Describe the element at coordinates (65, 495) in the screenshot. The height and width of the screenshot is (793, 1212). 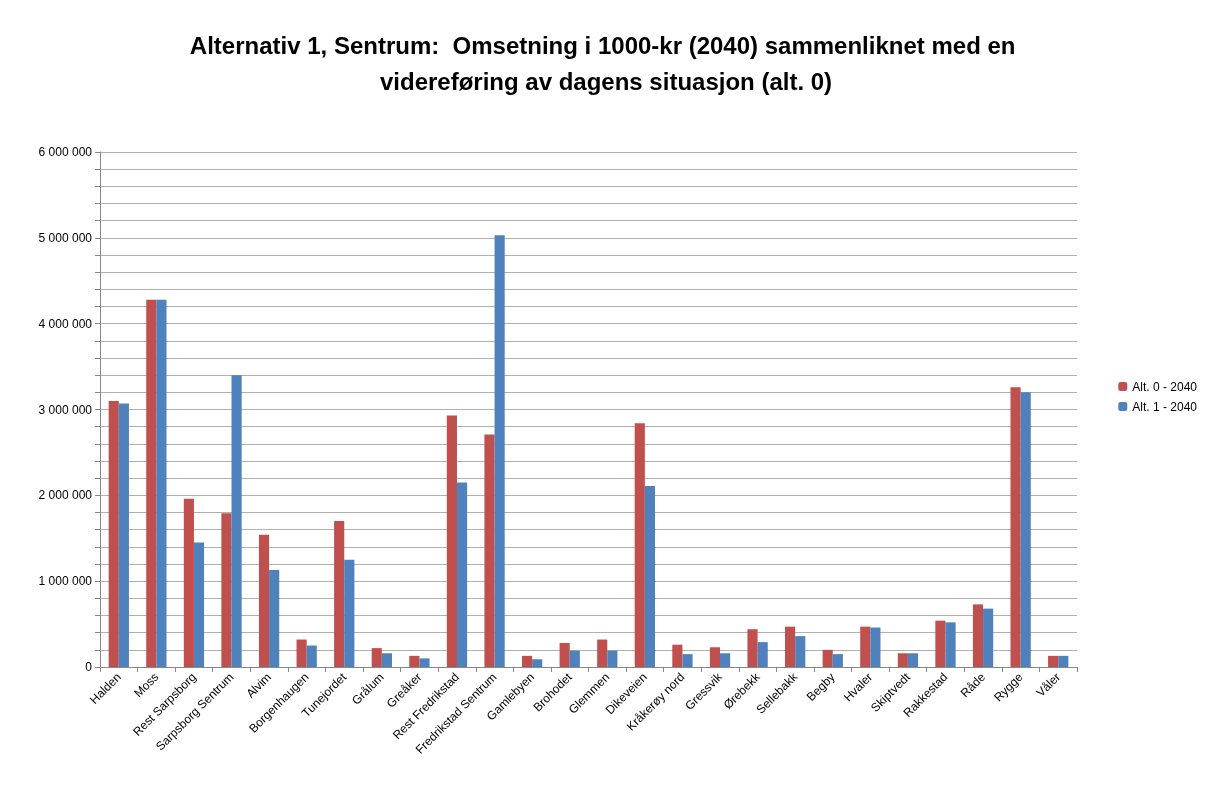
I see `y-tick-label: 2 000 000` at that location.